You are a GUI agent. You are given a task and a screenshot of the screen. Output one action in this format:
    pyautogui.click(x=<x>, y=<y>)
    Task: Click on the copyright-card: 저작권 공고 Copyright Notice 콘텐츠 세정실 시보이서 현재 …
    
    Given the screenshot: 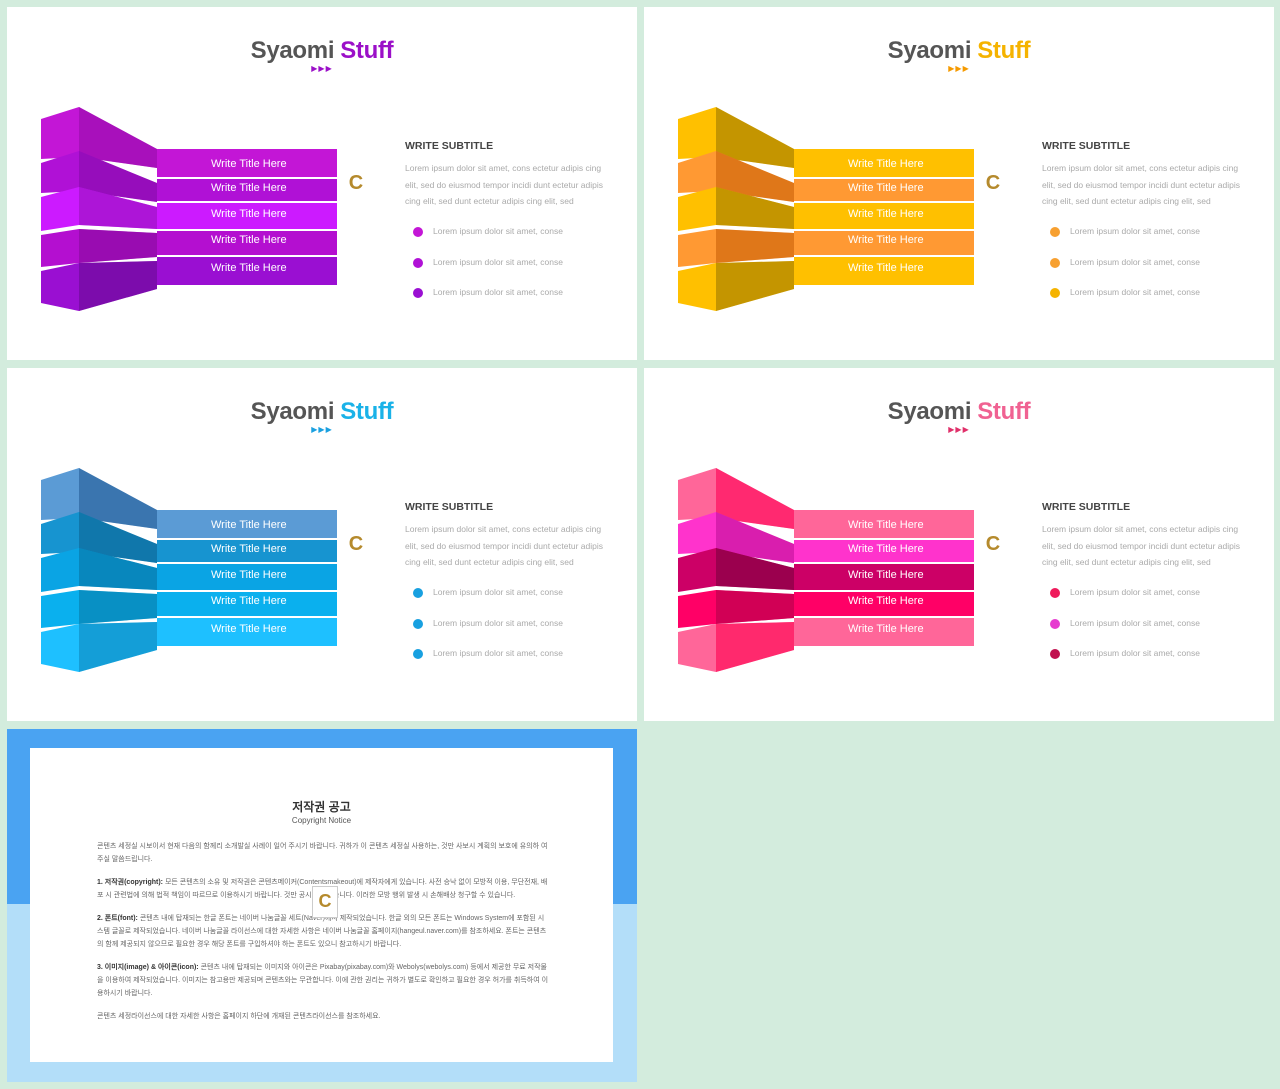 What is the action you would take?
    pyautogui.click(x=321, y=905)
    